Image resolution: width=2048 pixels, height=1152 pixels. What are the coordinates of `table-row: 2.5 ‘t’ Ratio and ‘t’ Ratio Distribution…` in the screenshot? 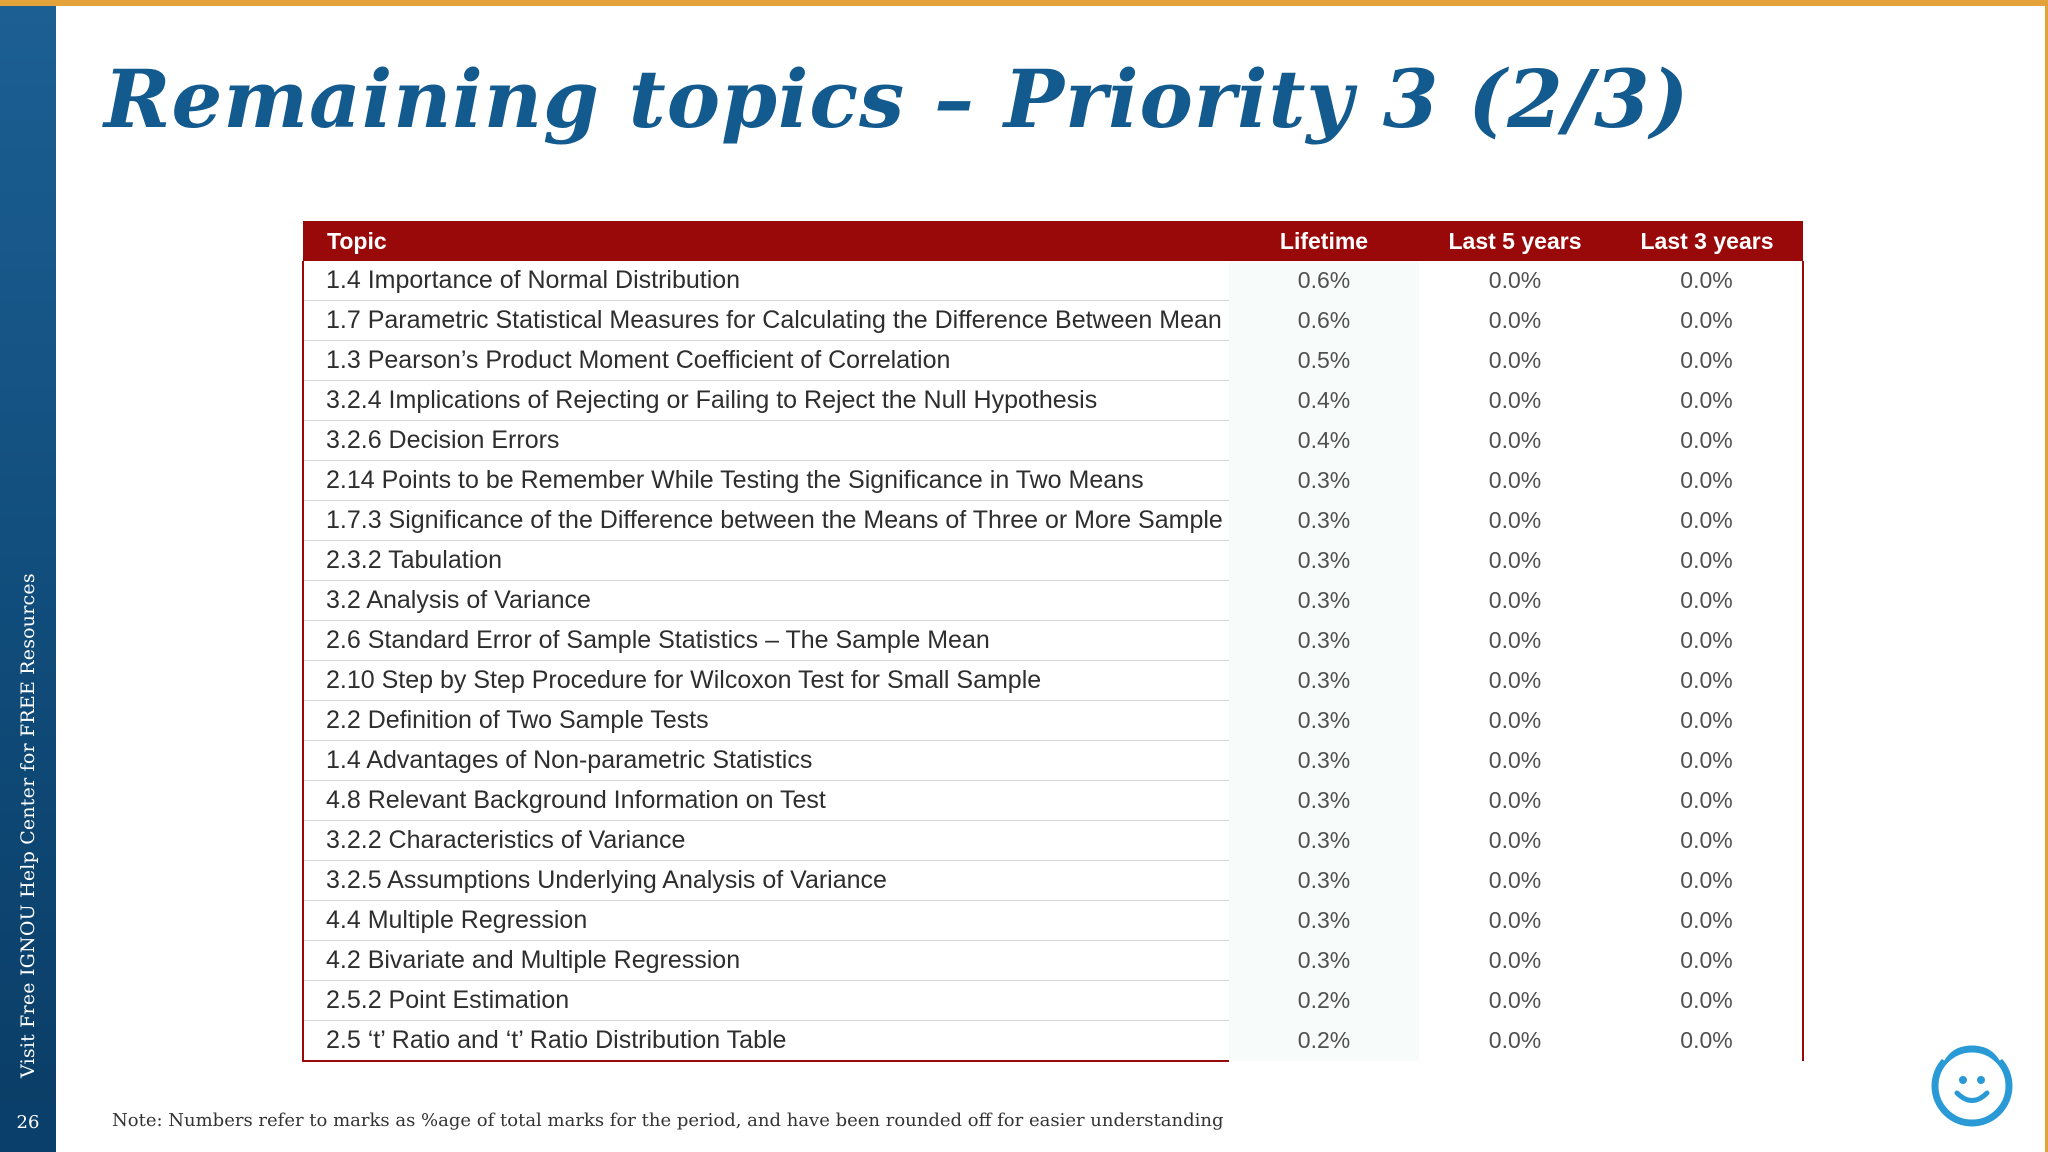 It's located at (1053, 1041).